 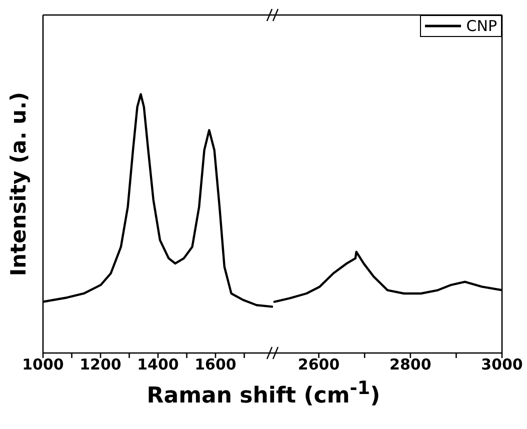 I want to click on x-tick-label: 2600, so click(x=319, y=365).